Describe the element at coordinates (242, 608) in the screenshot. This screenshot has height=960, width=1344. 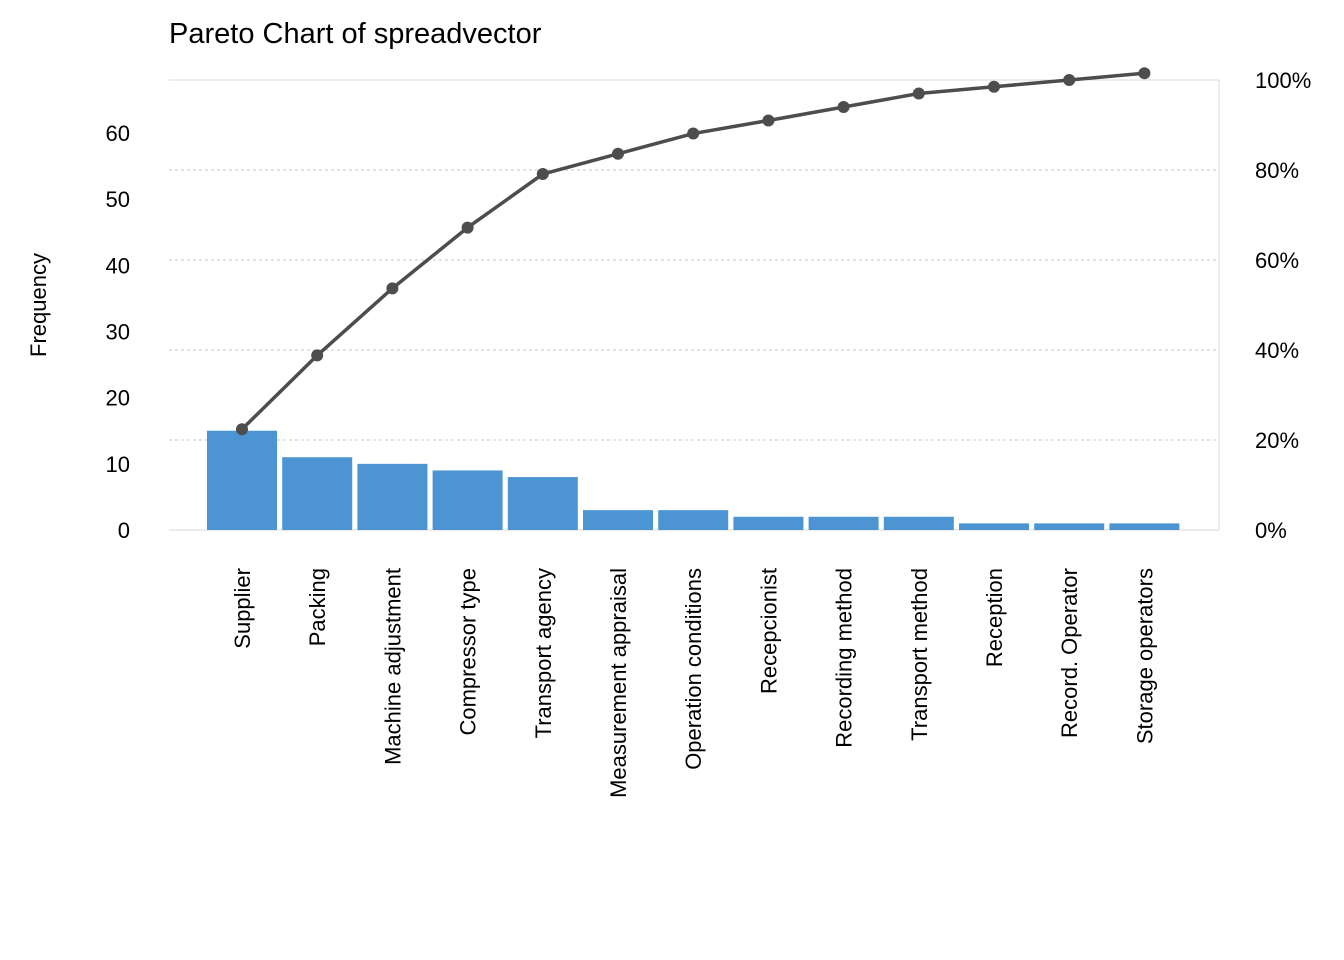
I see `category-label-1: Supplier` at that location.